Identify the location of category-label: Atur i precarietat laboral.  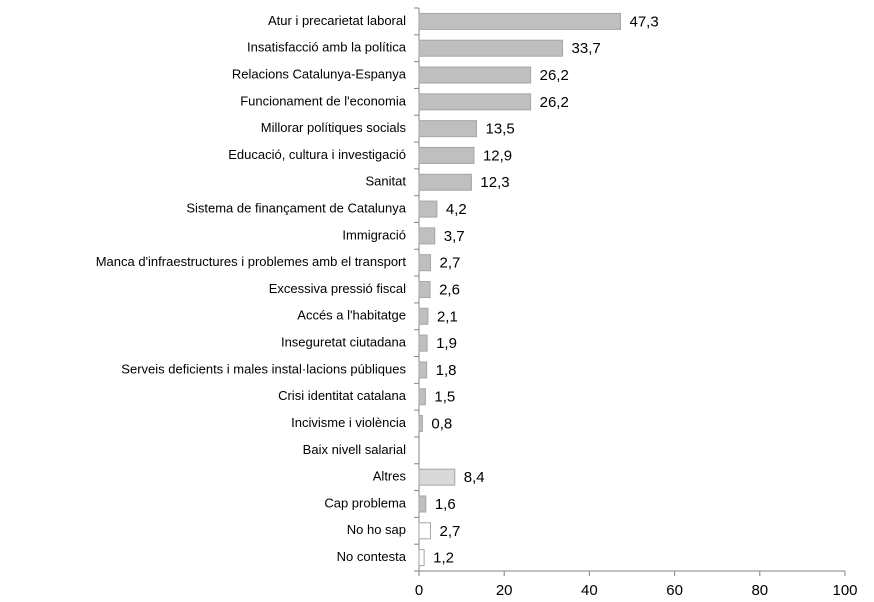
(337, 20).